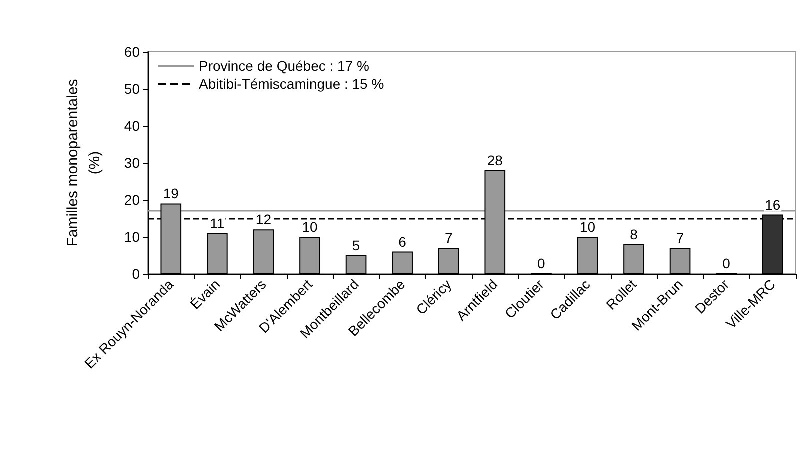 The image size is (812, 458). What do you see at coordinates (217, 223) in the screenshot?
I see `data-label: 11` at bounding box center [217, 223].